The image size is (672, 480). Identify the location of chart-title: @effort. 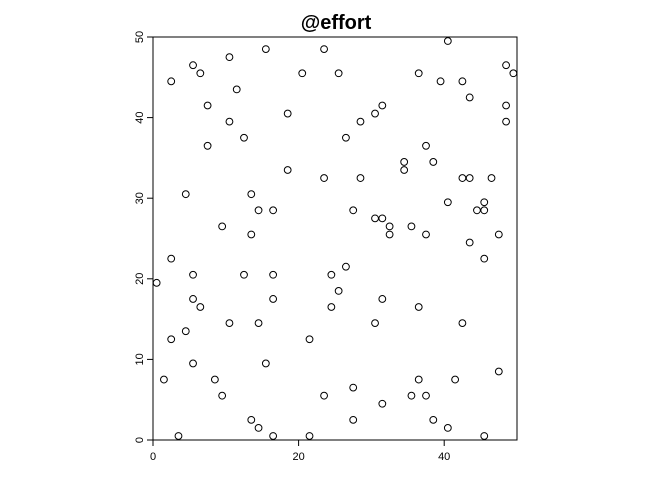
(336, 23).